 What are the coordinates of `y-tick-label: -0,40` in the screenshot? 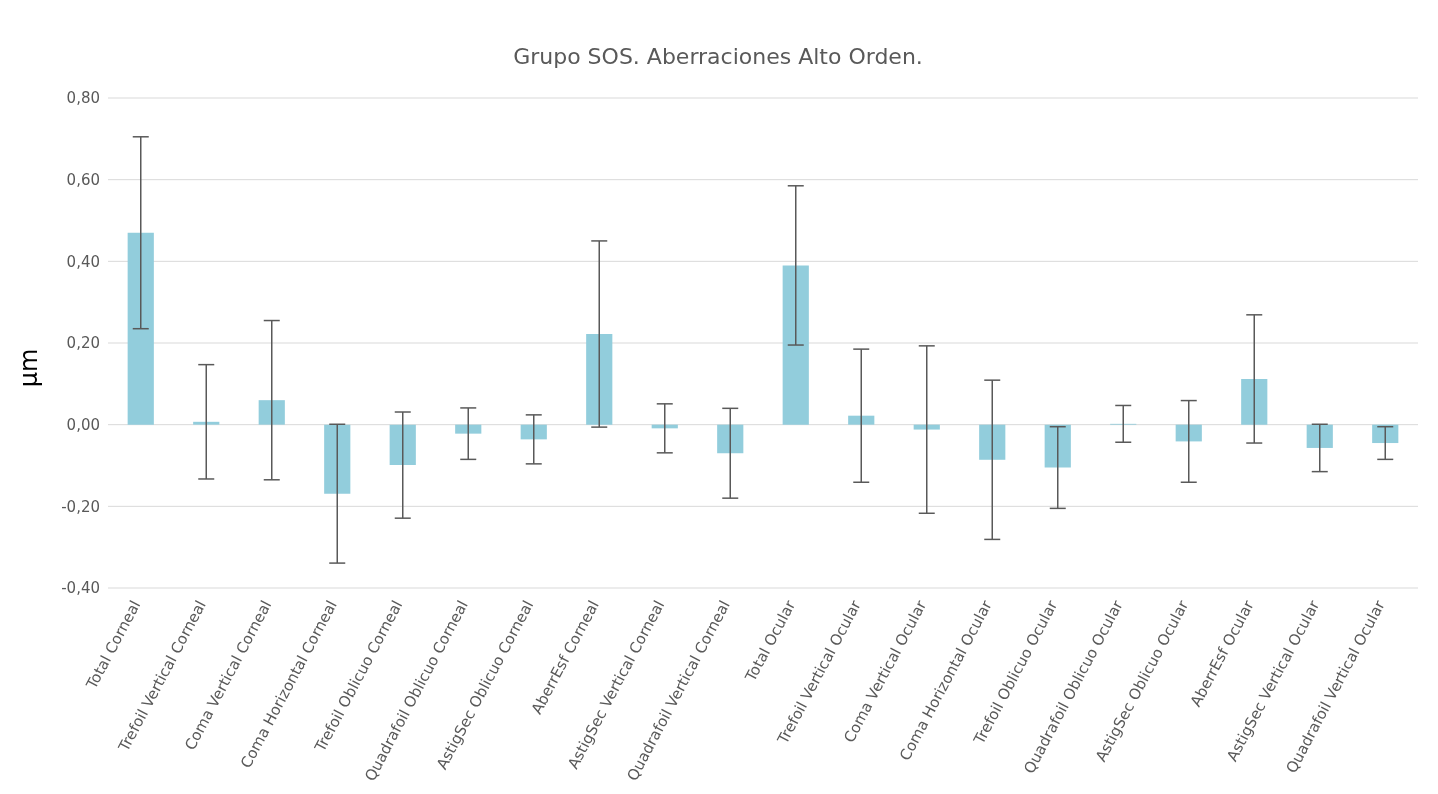 It's located at (80, 588).